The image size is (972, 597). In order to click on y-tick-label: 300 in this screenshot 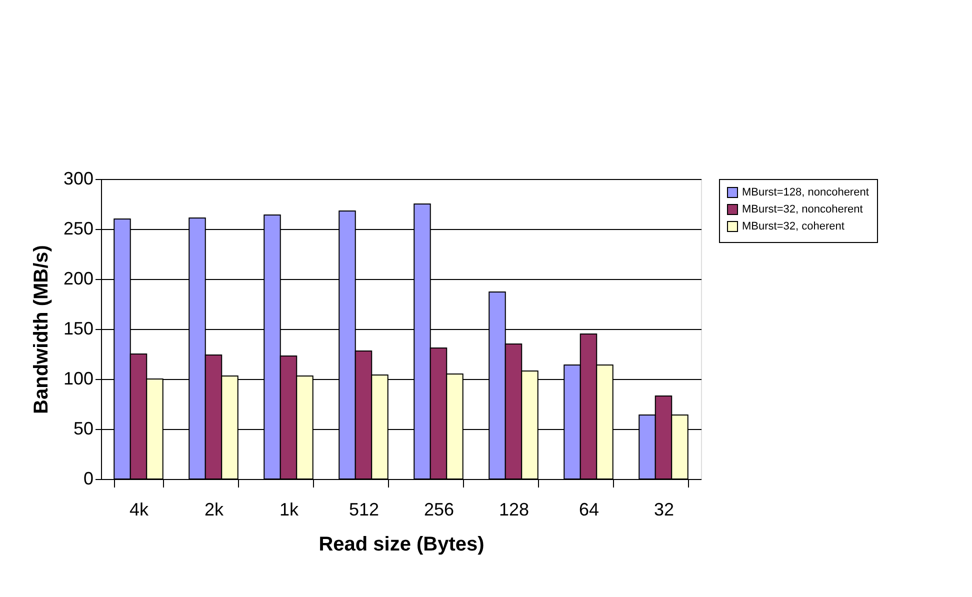, I will do `click(78, 178)`.